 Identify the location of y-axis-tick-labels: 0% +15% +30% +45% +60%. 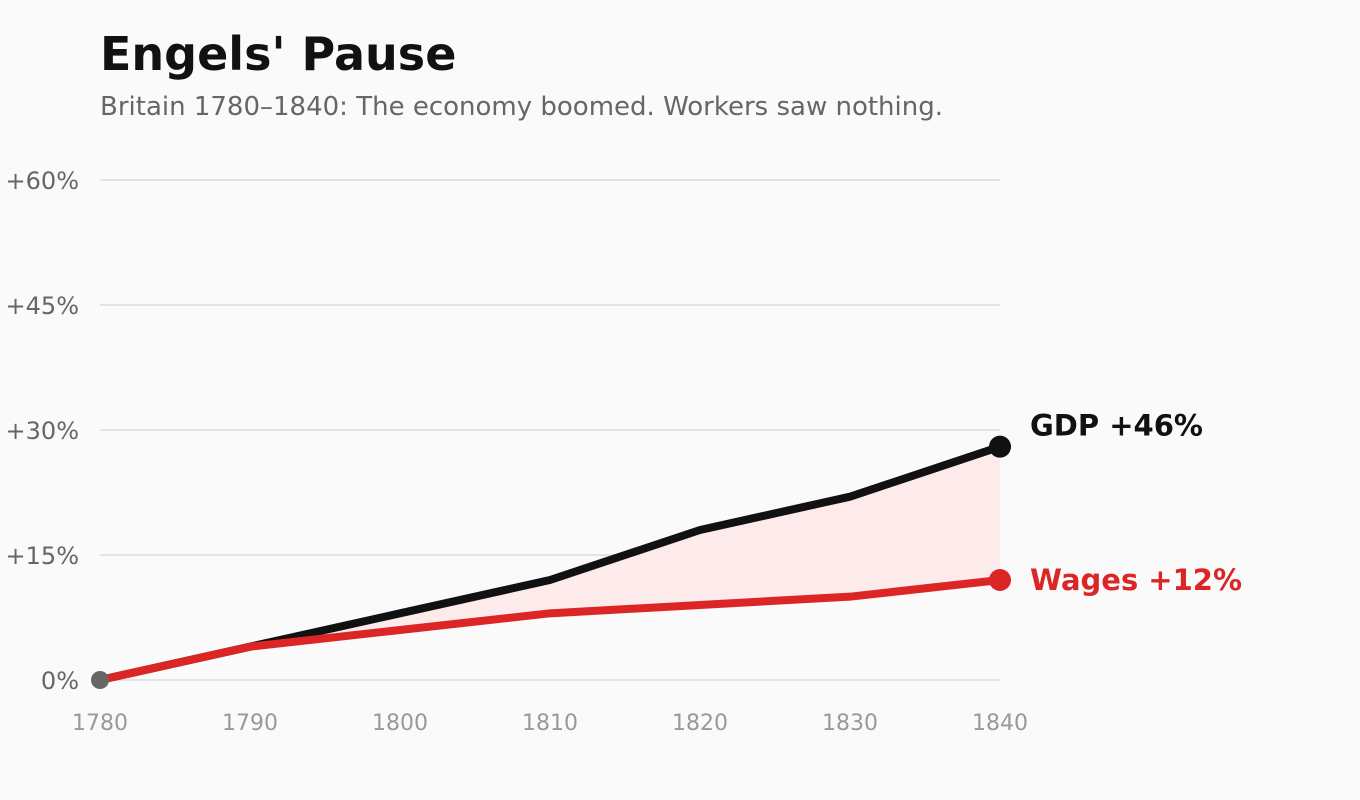
(42, 431).